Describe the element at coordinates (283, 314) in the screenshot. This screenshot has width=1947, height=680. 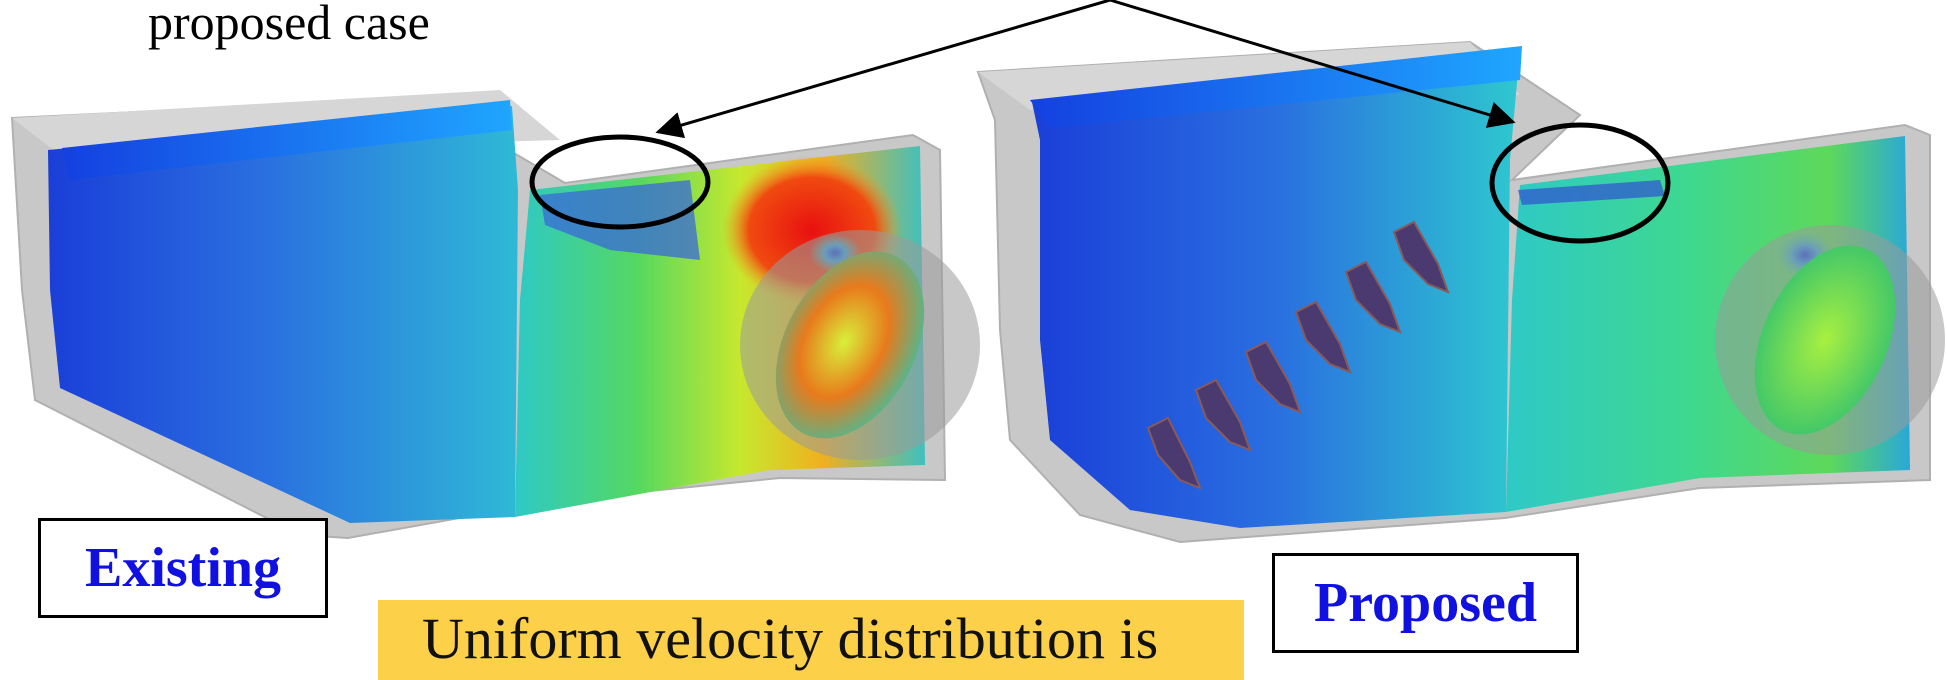
I see `existing-inlet-chamber` at that location.